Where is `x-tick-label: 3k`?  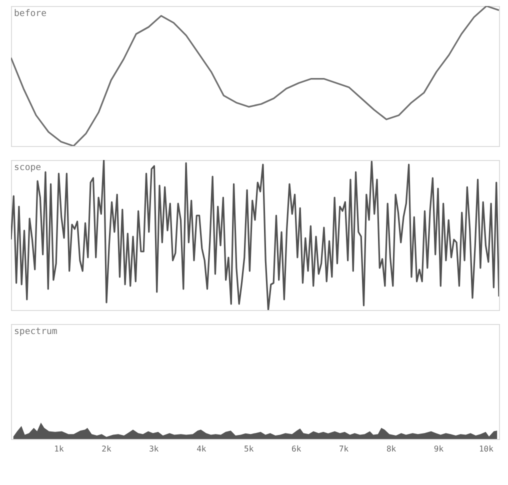 x-tick-label: 3k is located at coordinates (154, 449).